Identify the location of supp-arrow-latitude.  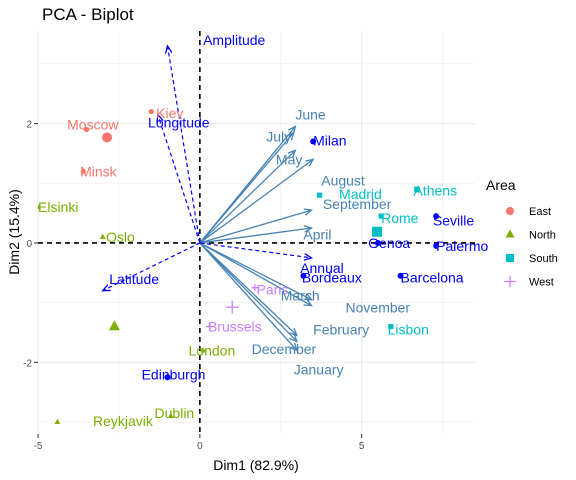
(151, 267).